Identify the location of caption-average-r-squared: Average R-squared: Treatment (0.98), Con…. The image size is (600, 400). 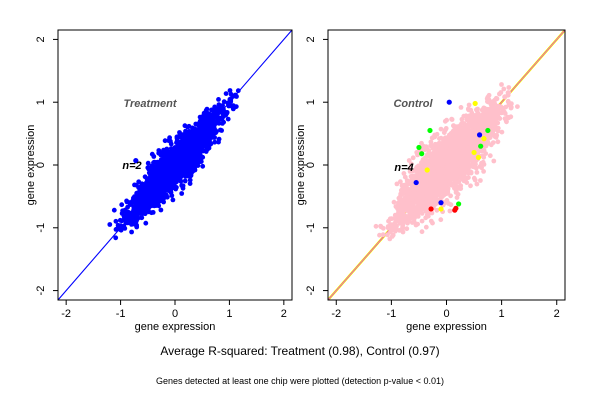
(300, 351).